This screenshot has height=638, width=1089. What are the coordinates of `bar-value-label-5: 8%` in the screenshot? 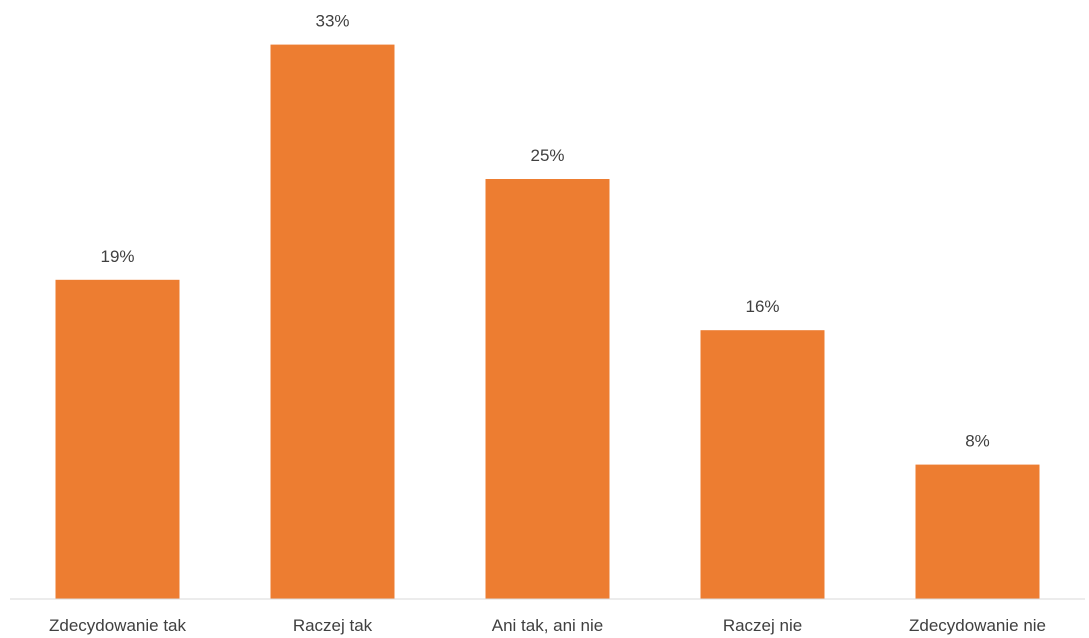 It's located at (977, 441).